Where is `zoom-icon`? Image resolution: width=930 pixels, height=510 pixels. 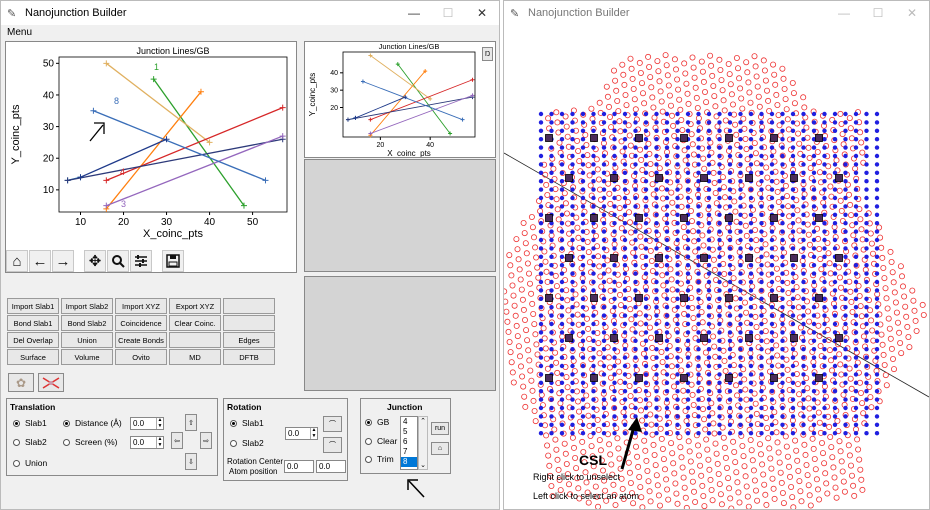 zoom-icon is located at coordinates (118, 261).